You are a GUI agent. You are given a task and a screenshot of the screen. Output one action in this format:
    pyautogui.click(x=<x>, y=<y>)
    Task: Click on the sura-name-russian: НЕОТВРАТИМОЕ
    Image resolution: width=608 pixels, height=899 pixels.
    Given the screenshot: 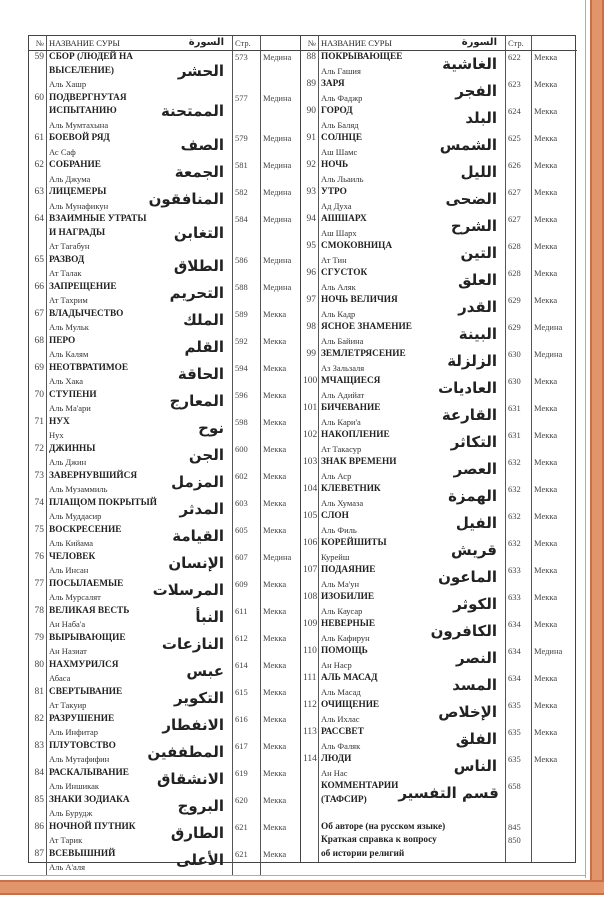 What is the action you would take?
    pyautogui.click(x=89, y=367)
    